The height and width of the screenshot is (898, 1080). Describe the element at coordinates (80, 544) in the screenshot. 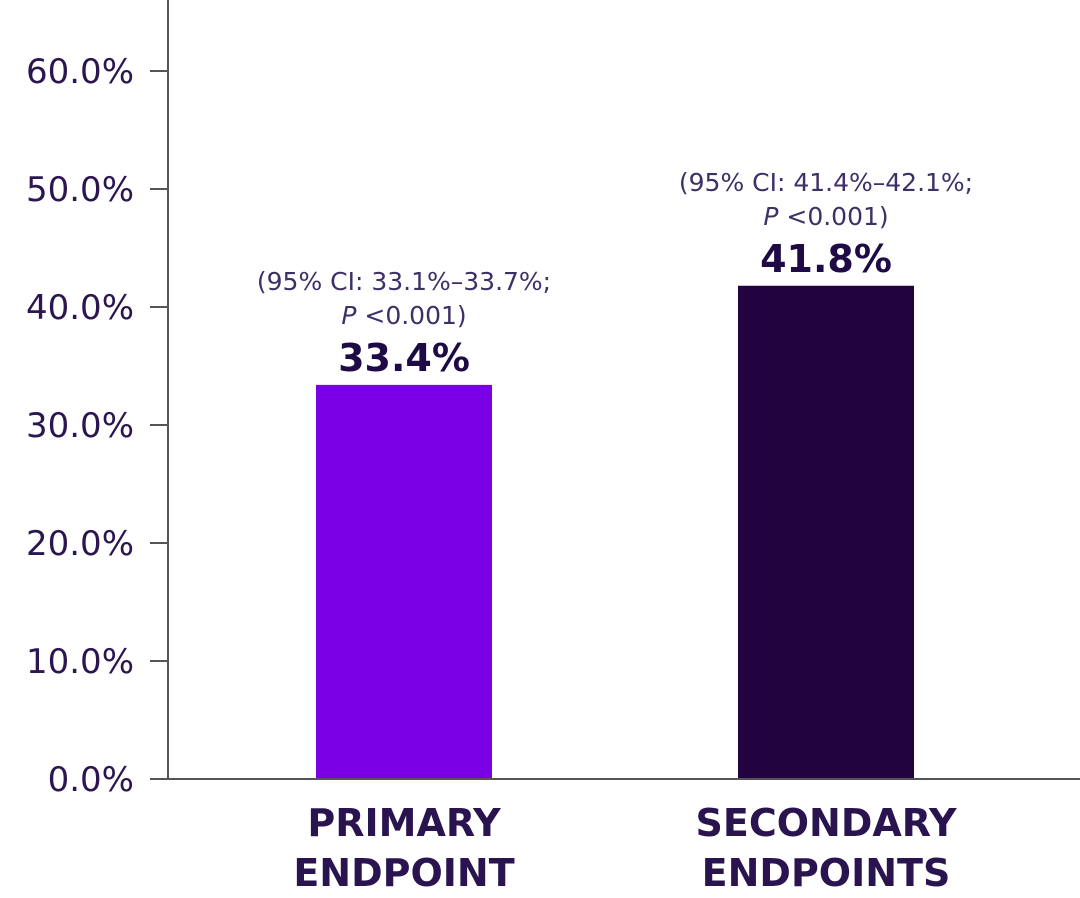

I see `y-tick-label: 20.0%` at that location.